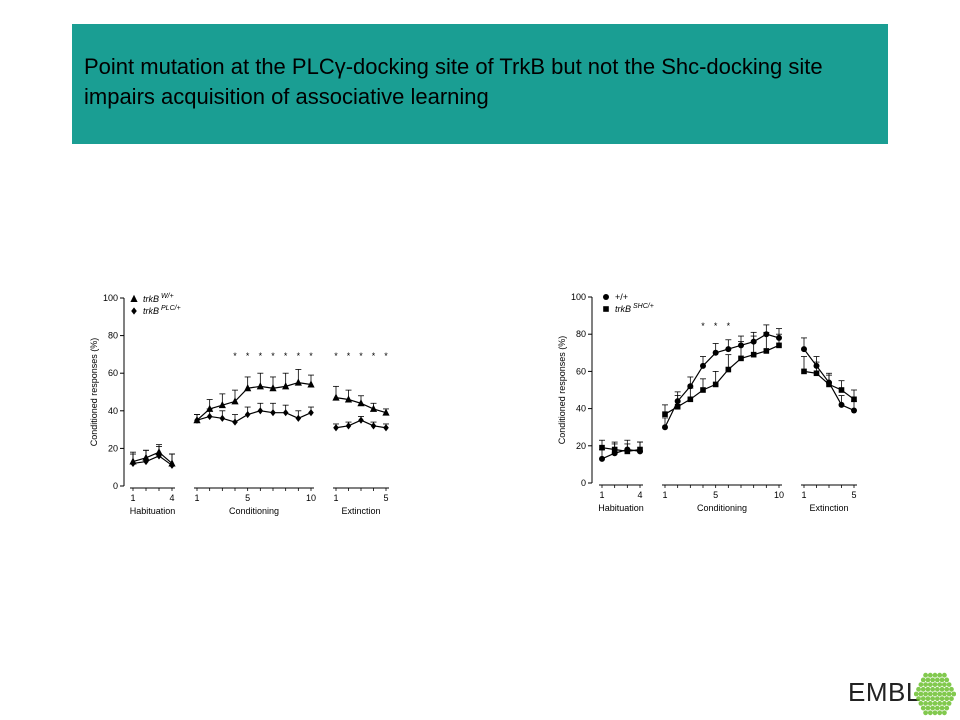  Describe the element at coordinates (578, 297) in the screenshot. I see `y-tick-label: 100` at that location.